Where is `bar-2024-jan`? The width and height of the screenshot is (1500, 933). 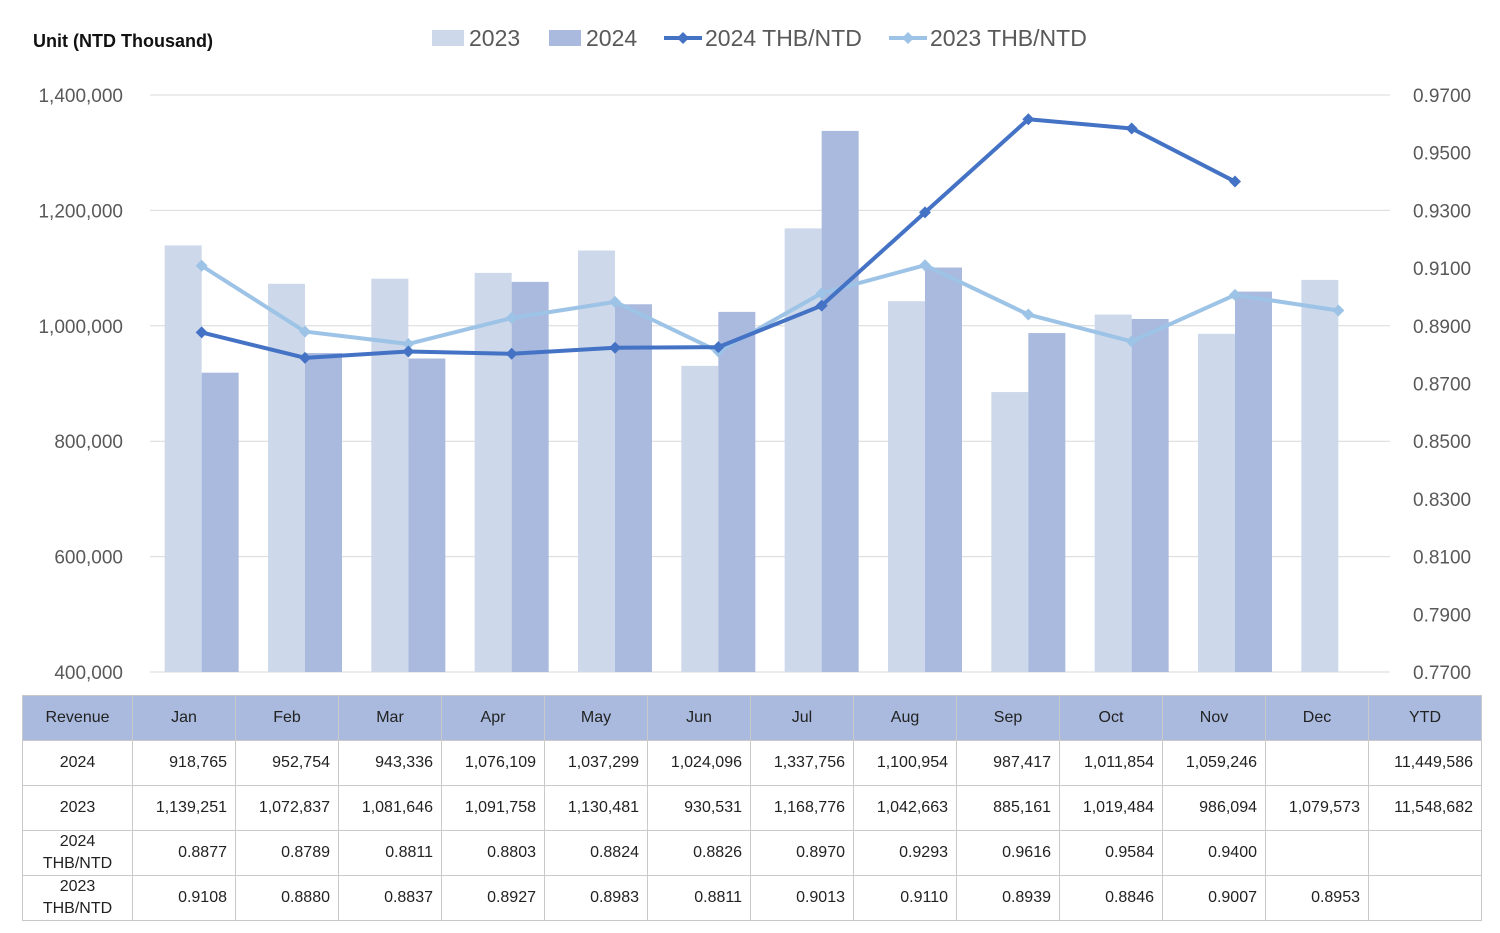 bar-2024-jan is located at coordinates (220, 522).